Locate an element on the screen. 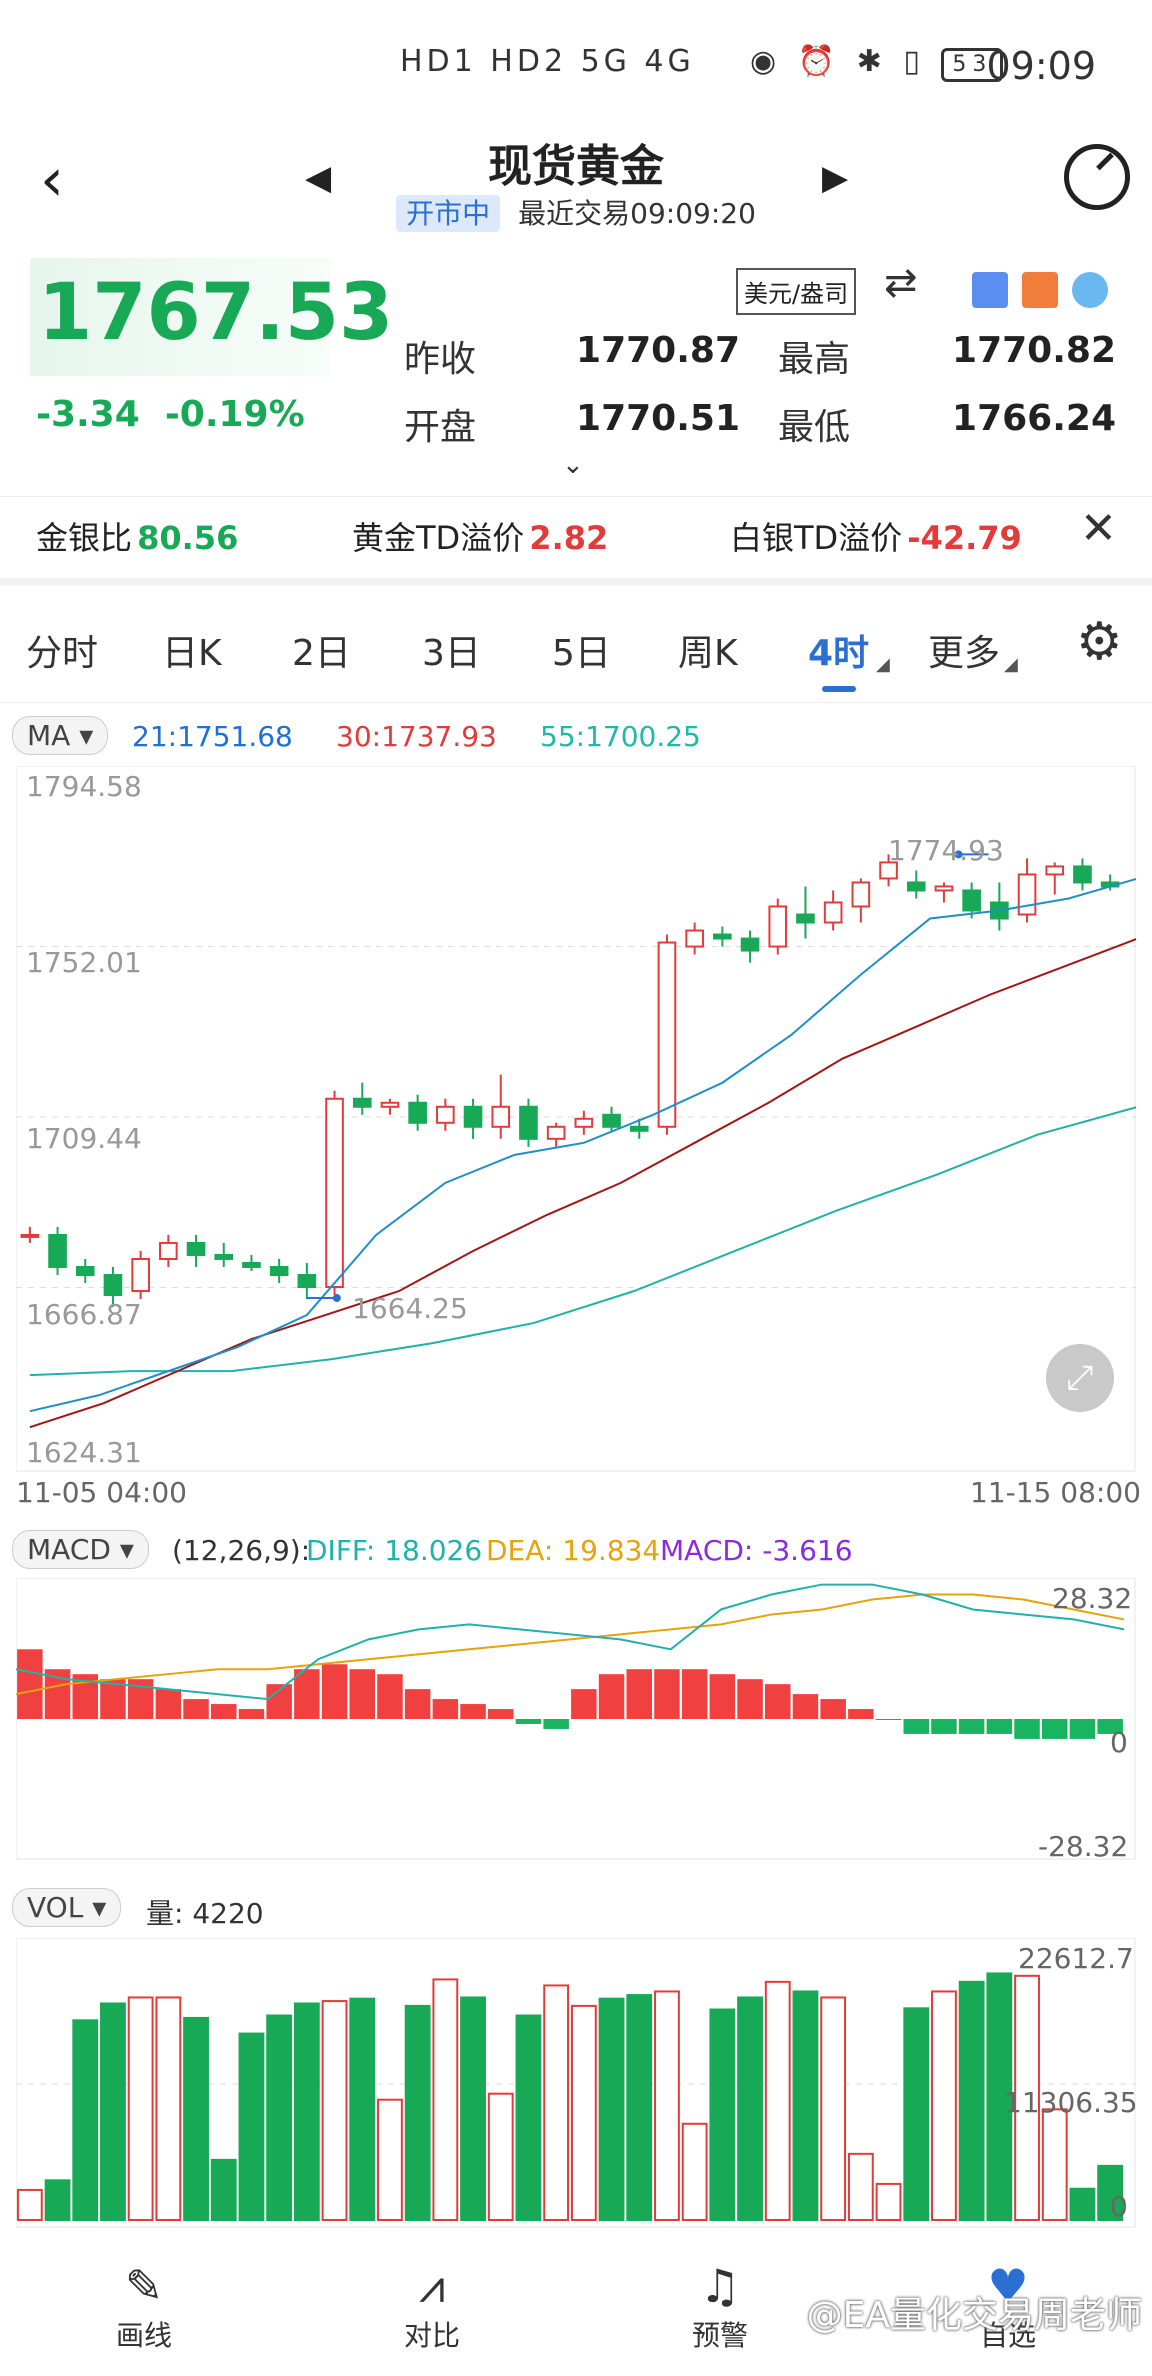 Image resolution: width=1152 pixels, height=2376 pixels. chevron-down-icon: ⌄ is located at coordinates (573, 465).